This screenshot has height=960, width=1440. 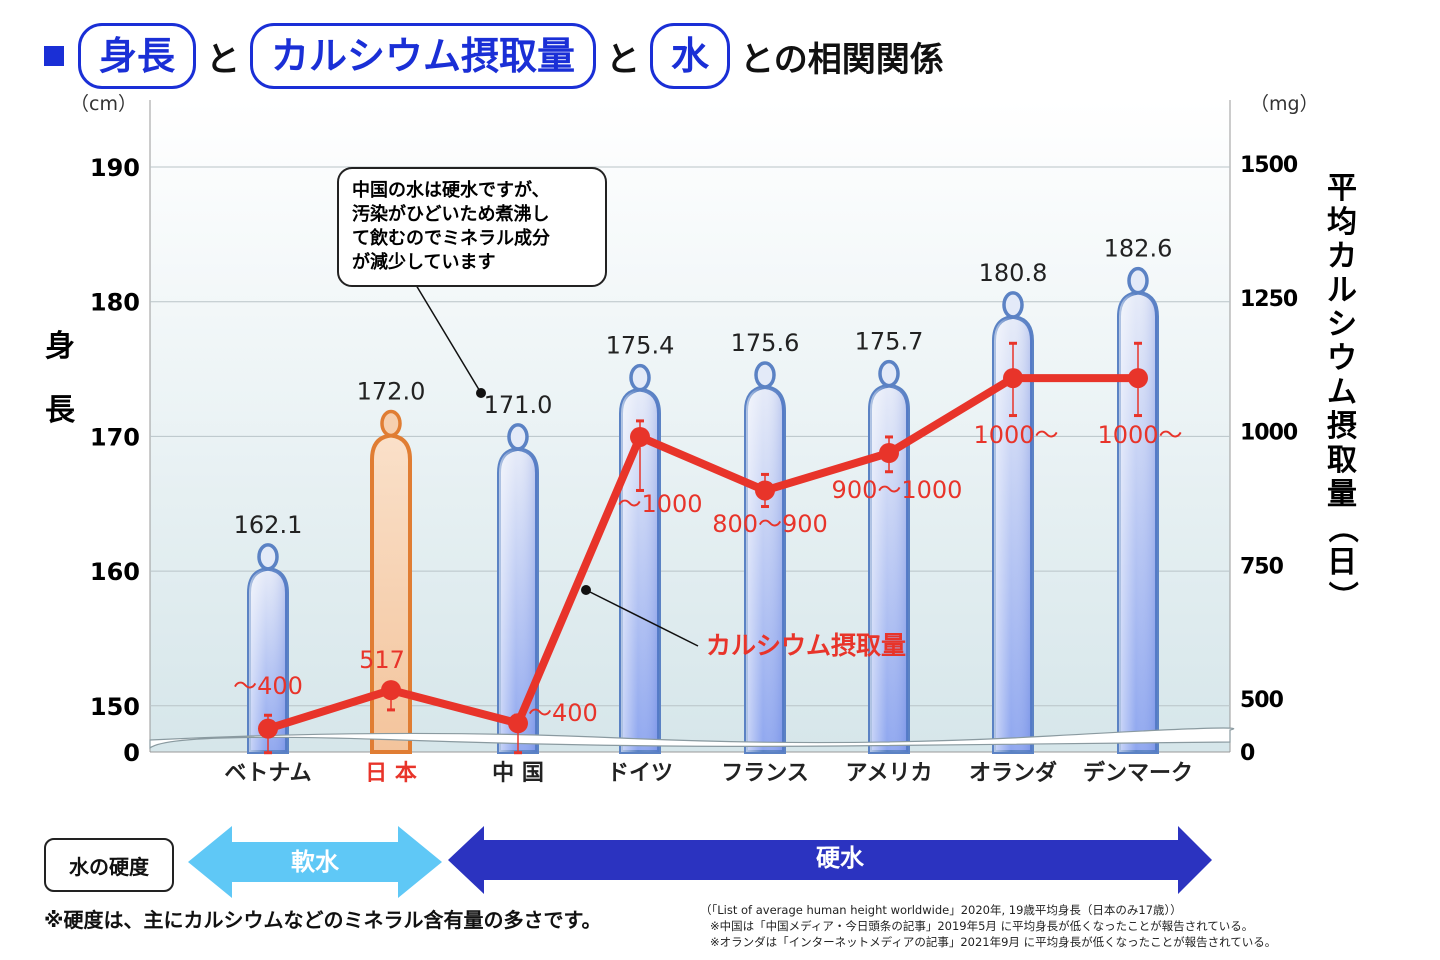 I want to click on height-value-label: 171.0, so click(x=518, y=405).